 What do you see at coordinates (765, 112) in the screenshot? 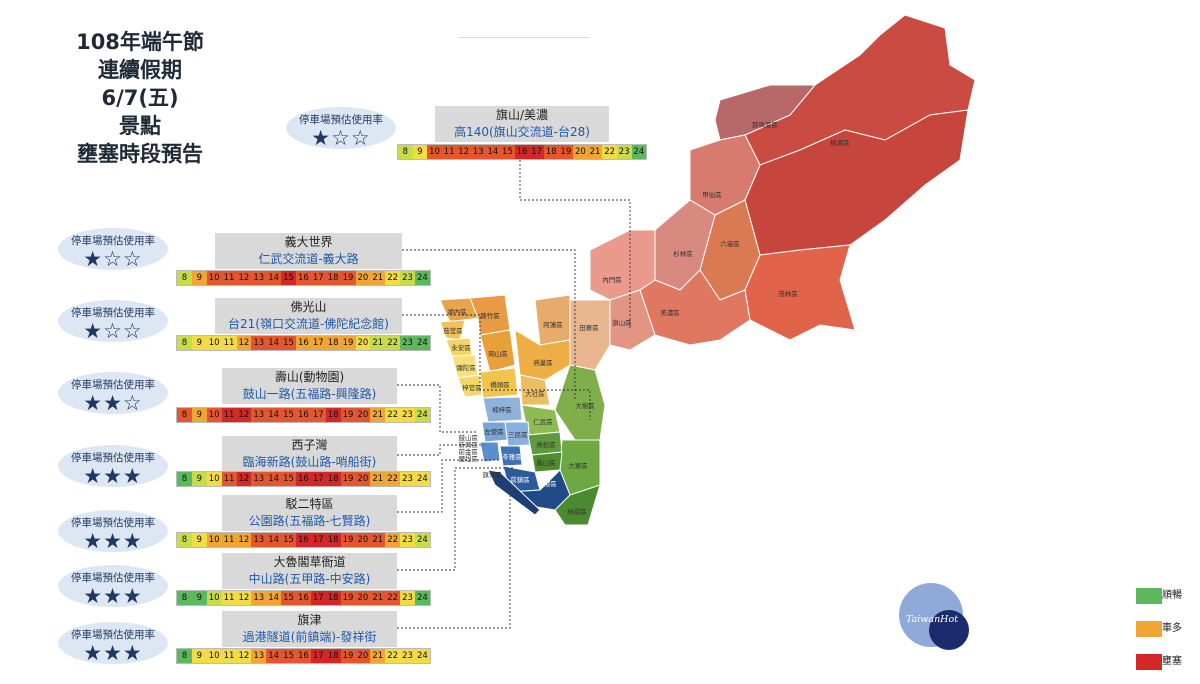
I see `district-namaxia` at bounding box center [765, 112].